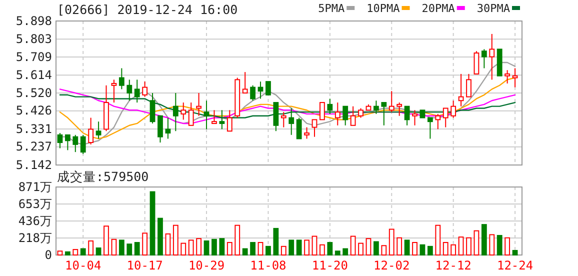 This screenshot has width=578, height=276. Describe the element at coordinates (493, 8) in the screenshot. I see `legend-label: 30PMA` at that location.